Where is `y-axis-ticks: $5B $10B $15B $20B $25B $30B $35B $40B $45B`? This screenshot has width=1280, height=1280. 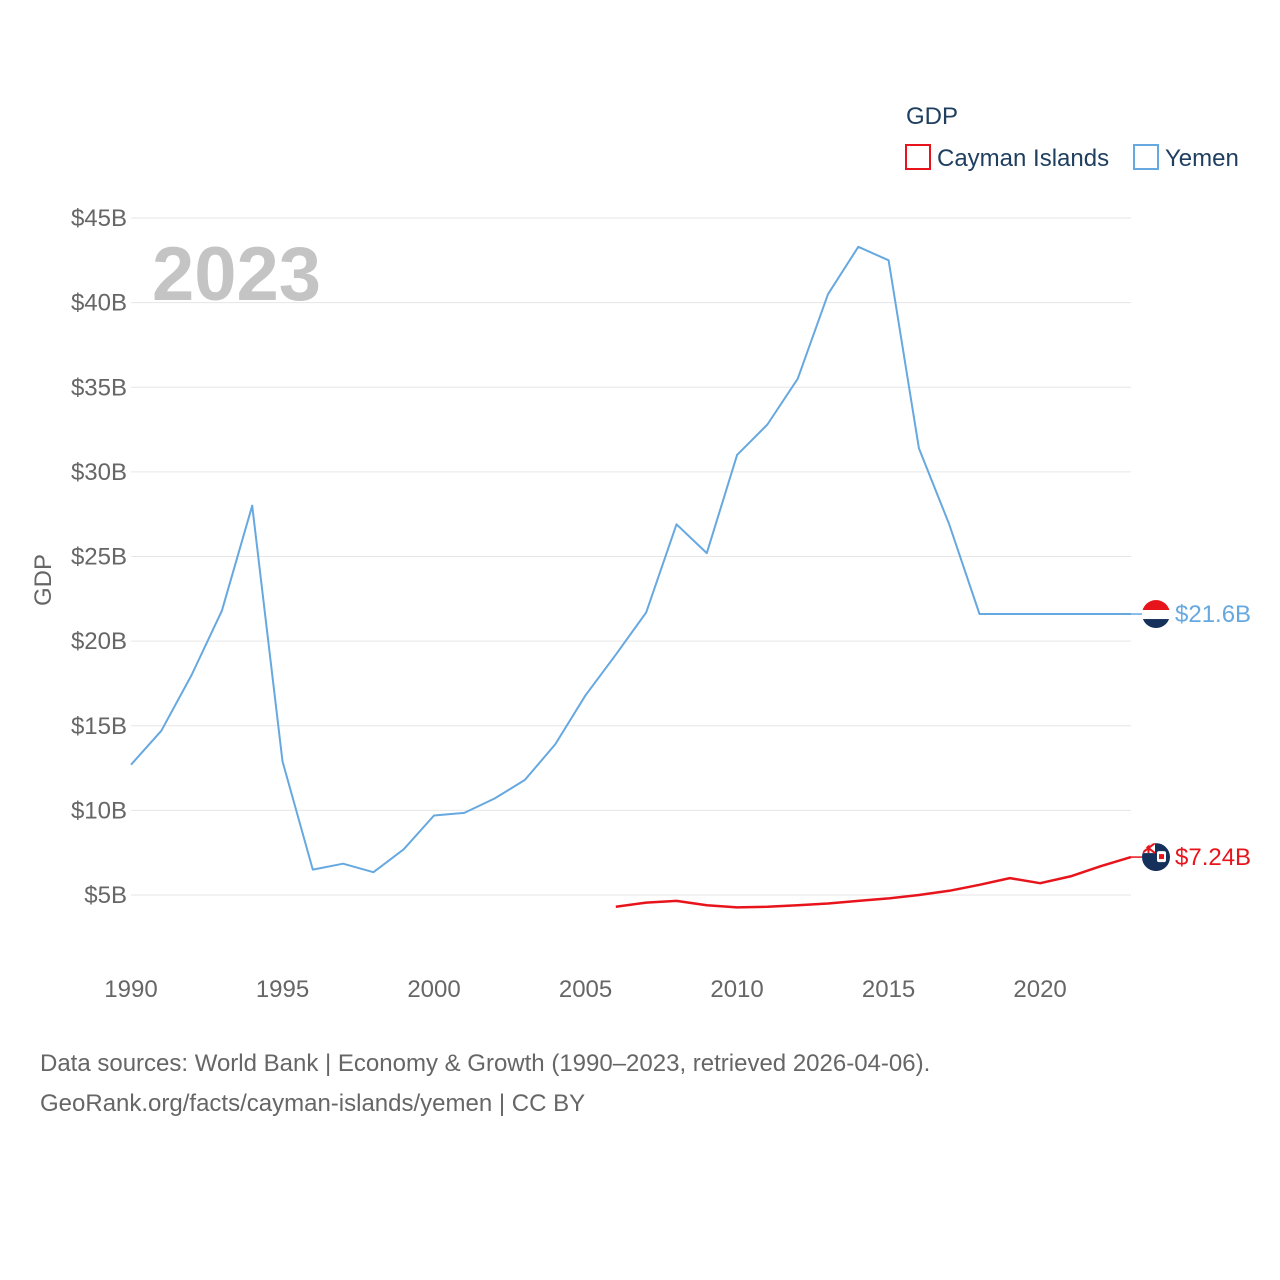
y-axis-ticks: $5B $10B $15B $20B $25B $30B $35B $40B $45B is located at coordinates (99, 557).